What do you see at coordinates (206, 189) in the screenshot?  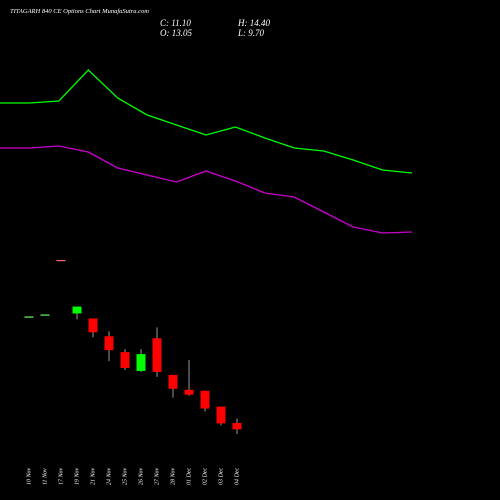 I see `average-line` at bounding box center [206, 189].